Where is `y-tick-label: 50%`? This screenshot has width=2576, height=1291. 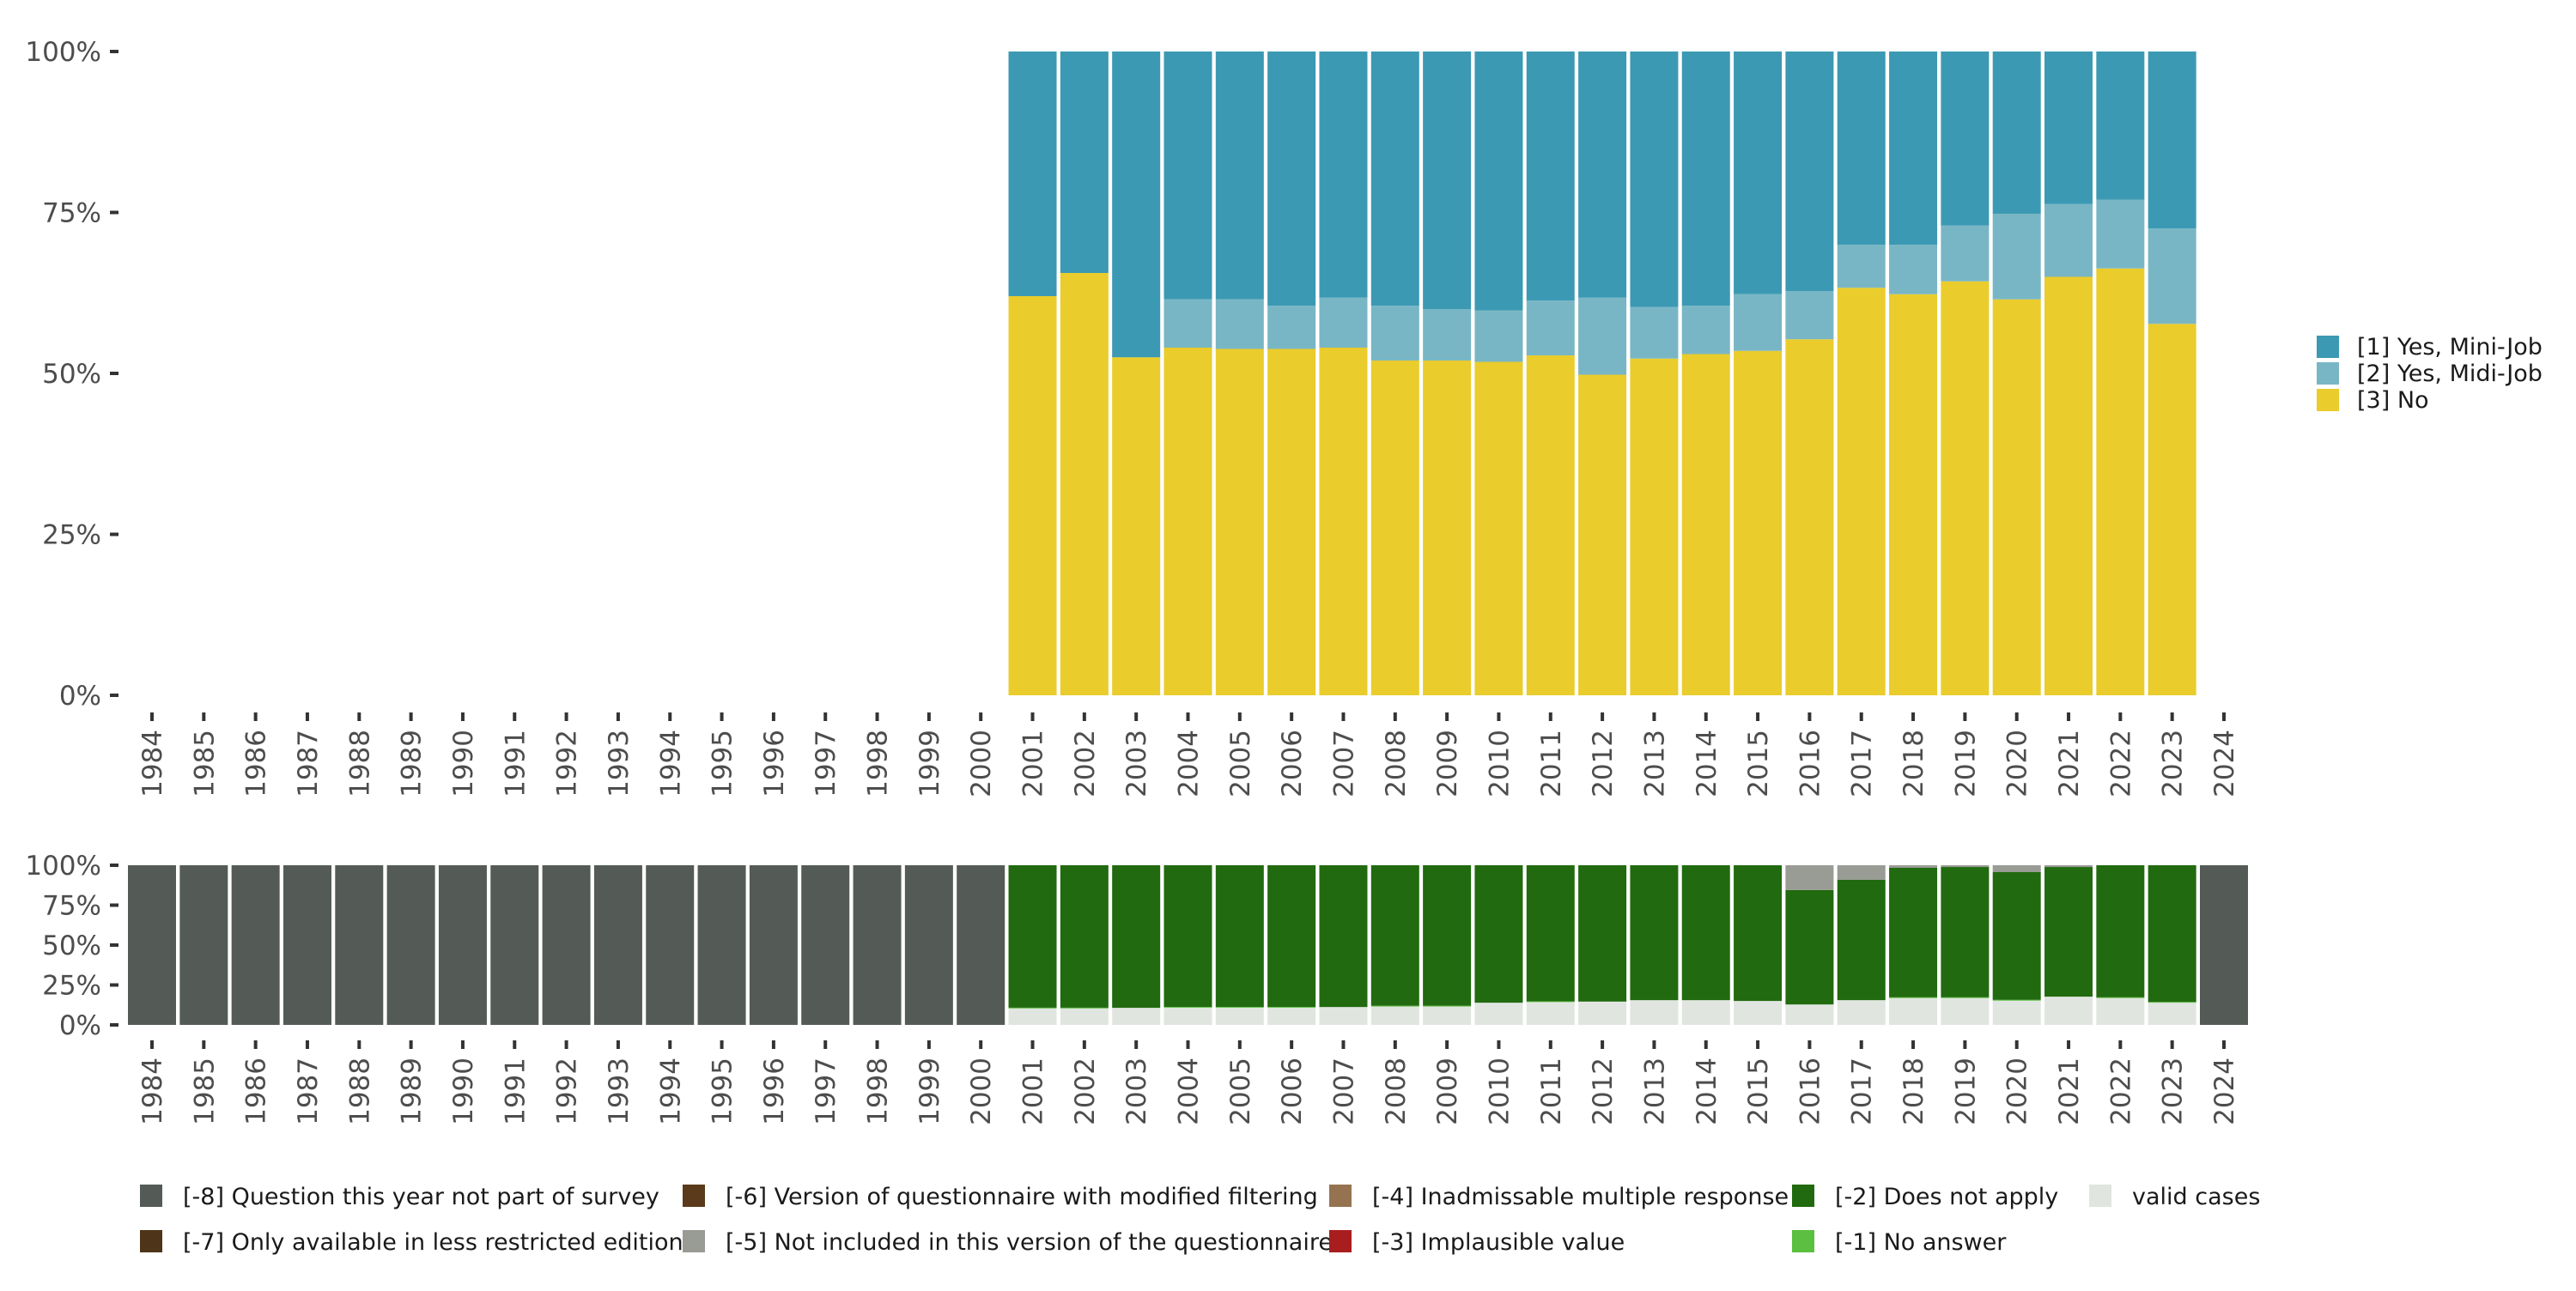 y-tick-label: 50% is located at coordinates (71, 946).